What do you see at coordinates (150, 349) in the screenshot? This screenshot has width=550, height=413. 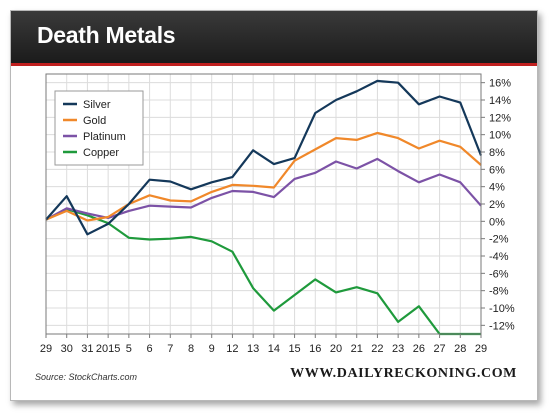 I see `x-tick-label: 6` at bounding box center [150, 349].